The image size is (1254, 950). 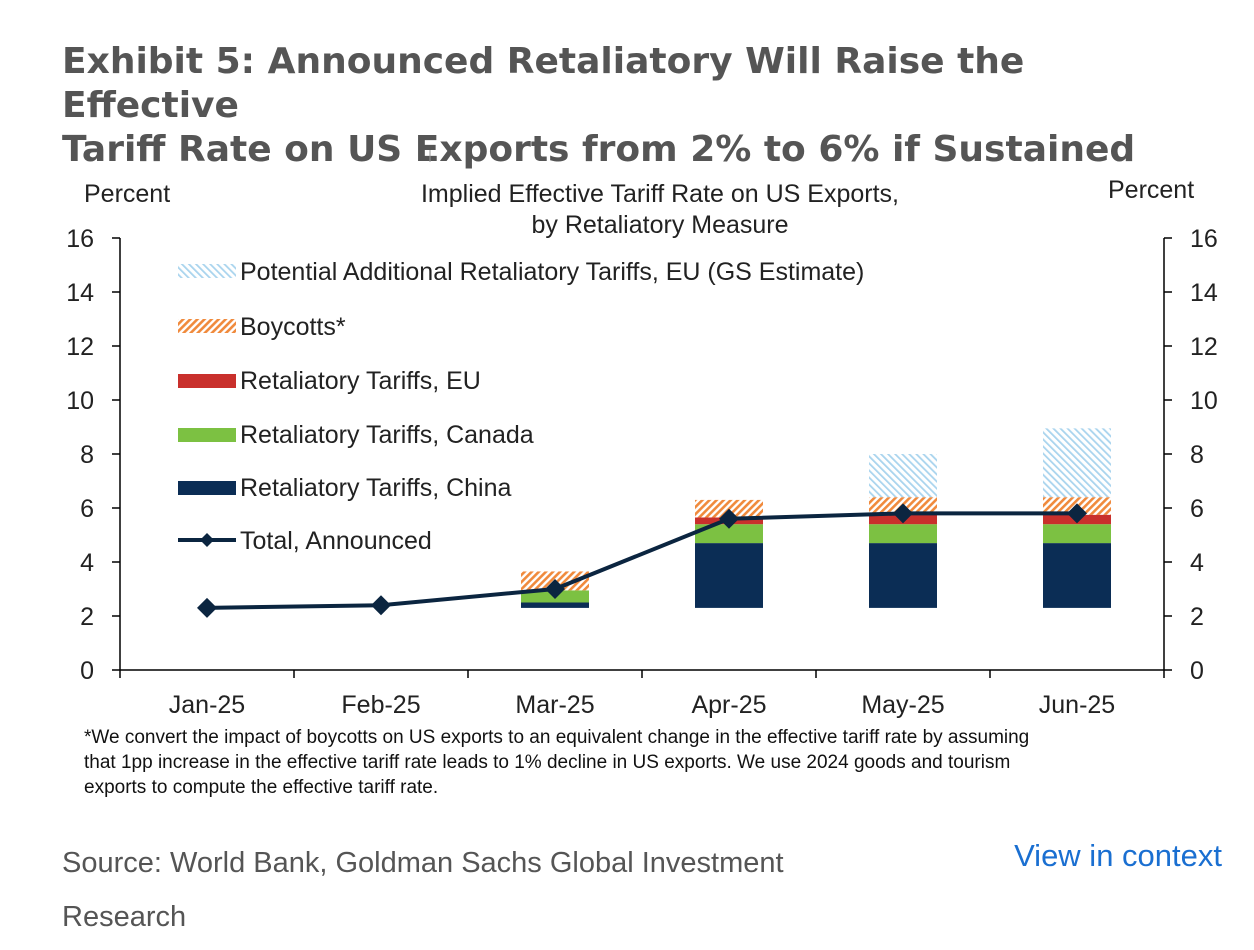 I want to click on x-tick-label: Jan-25, so click(x=207, y=705).